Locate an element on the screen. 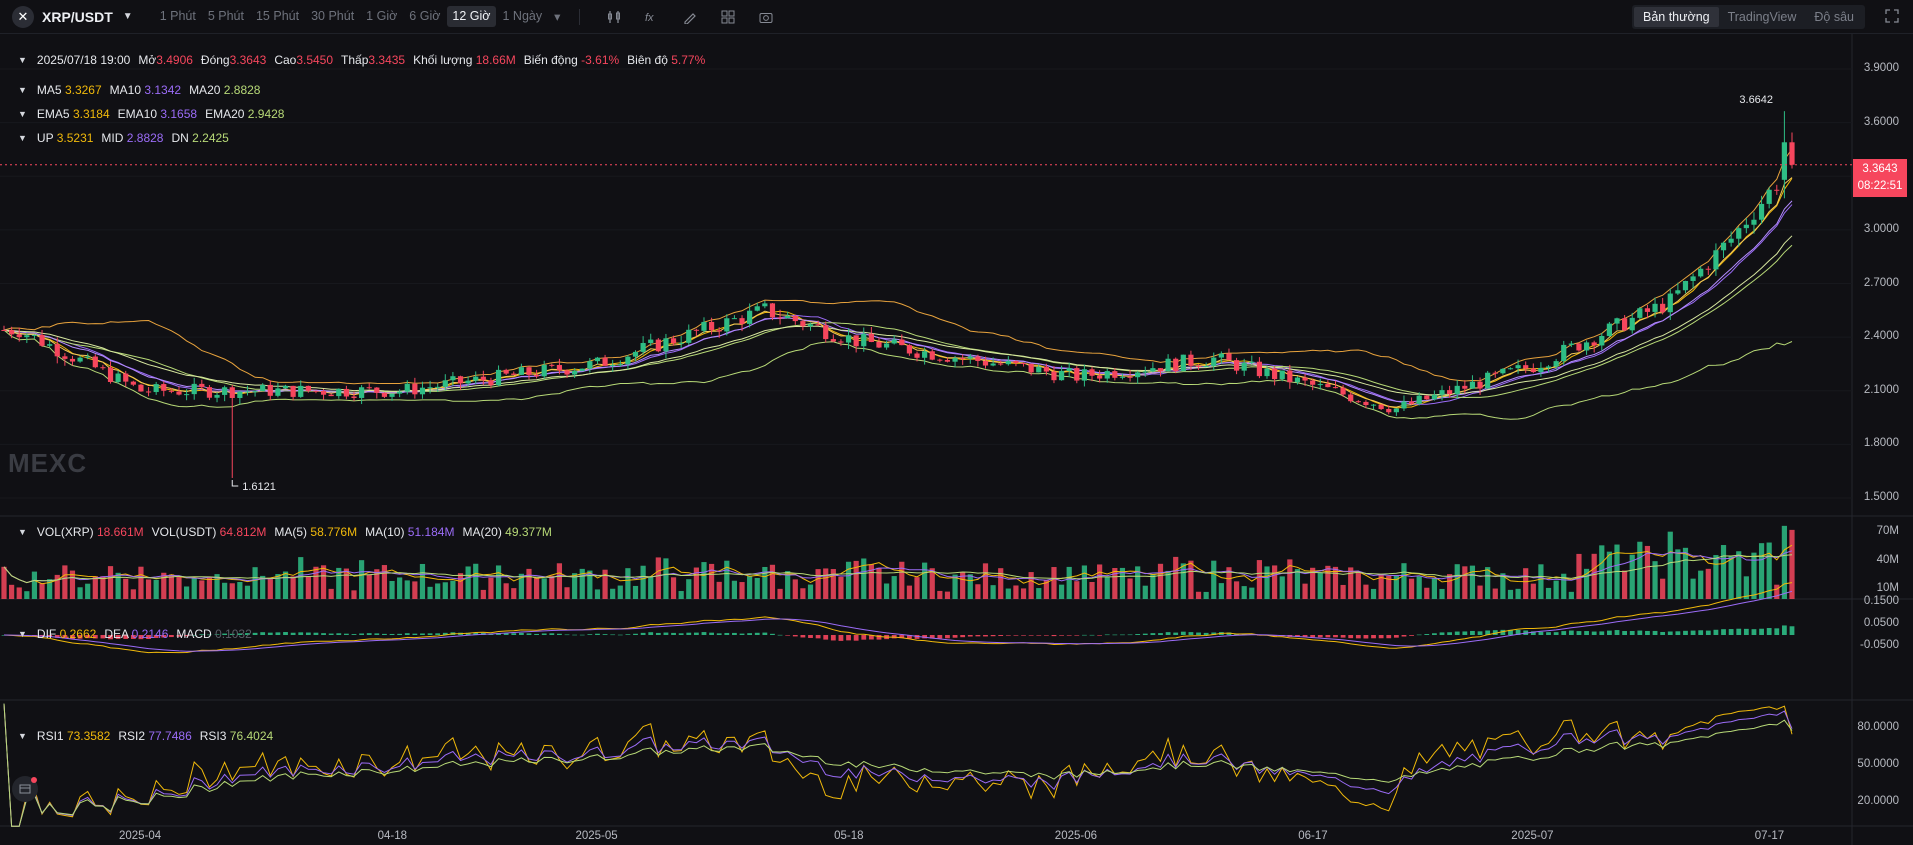 This screenshot has width=1913, height=845. vol-xrp-label: VOL(XRP) is located at coordinates (65, 532).